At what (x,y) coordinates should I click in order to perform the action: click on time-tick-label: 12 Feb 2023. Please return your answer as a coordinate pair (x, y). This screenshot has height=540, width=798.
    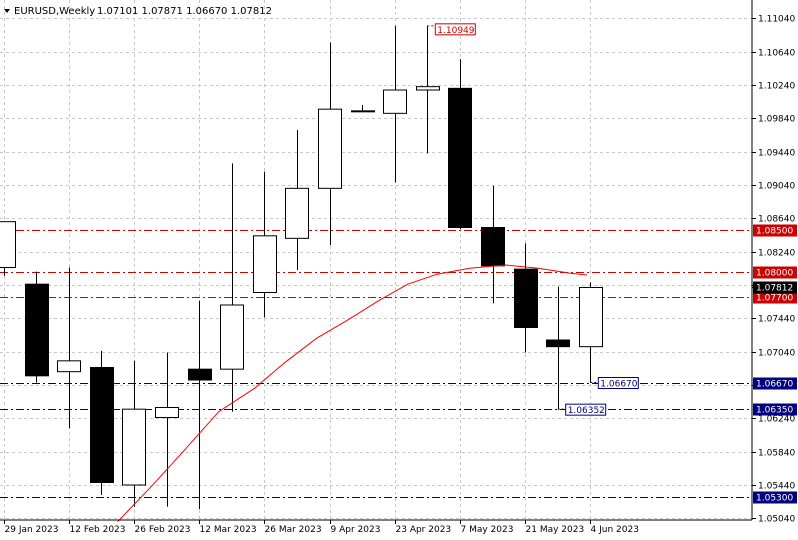
    Looking at the image, I should click on (98, 530).